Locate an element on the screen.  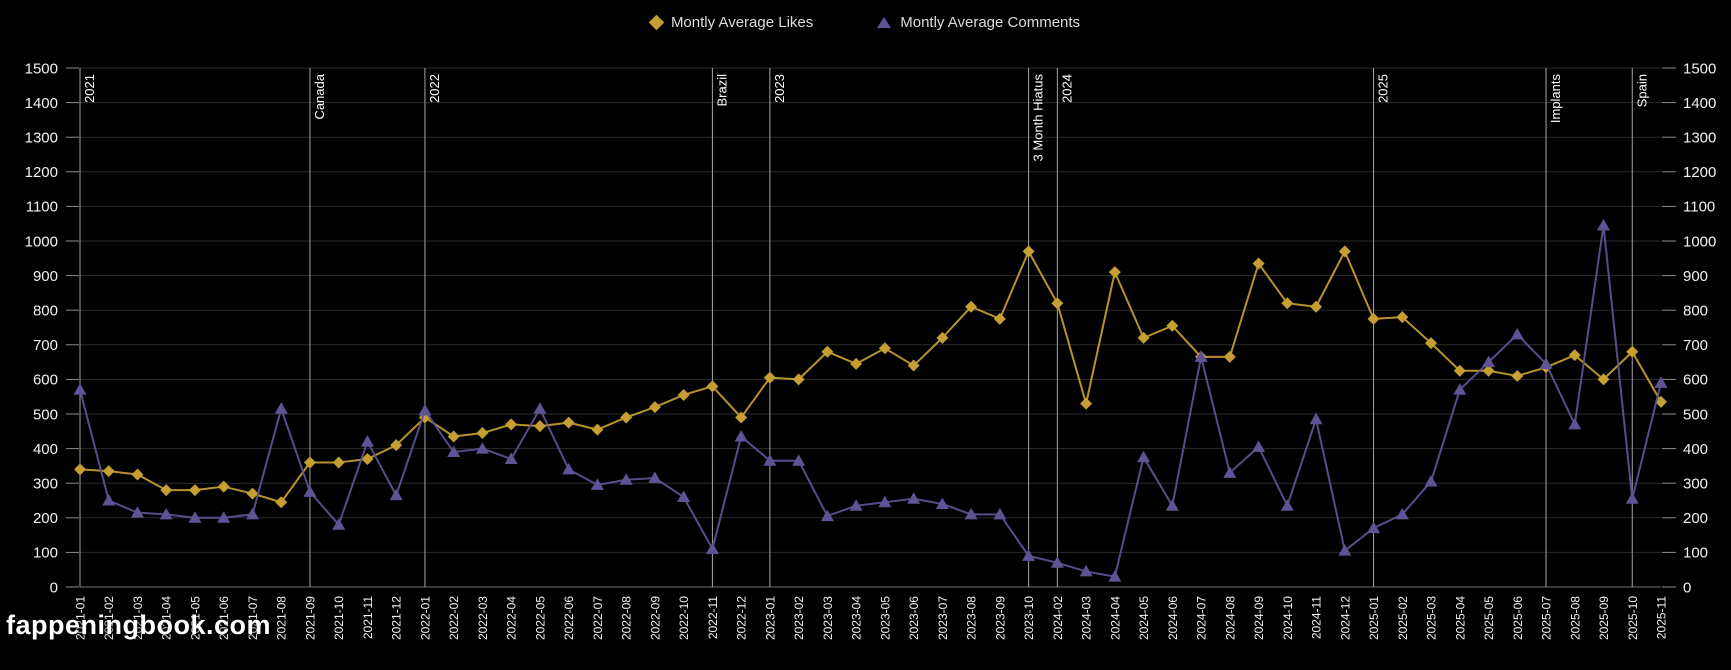
legend-item-likes: Montly Average Likes is located at coordinates (730, 22).